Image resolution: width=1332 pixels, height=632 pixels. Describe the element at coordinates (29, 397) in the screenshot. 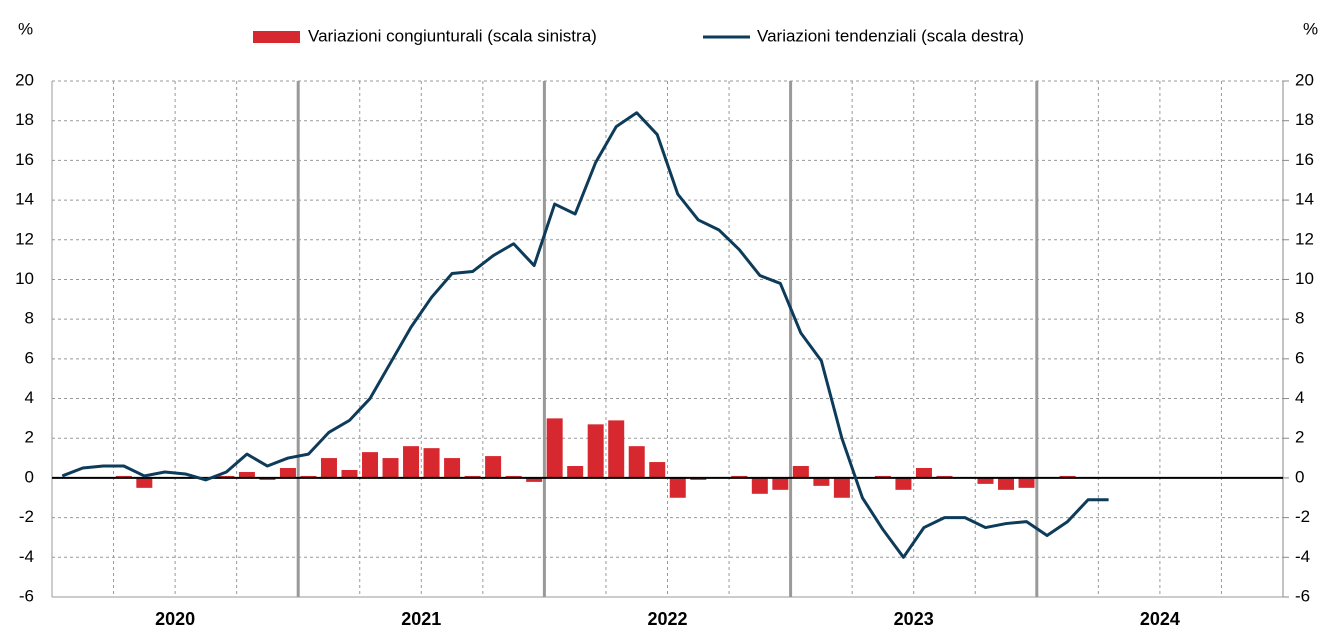

I see `y-tick-label: 4` at that location.